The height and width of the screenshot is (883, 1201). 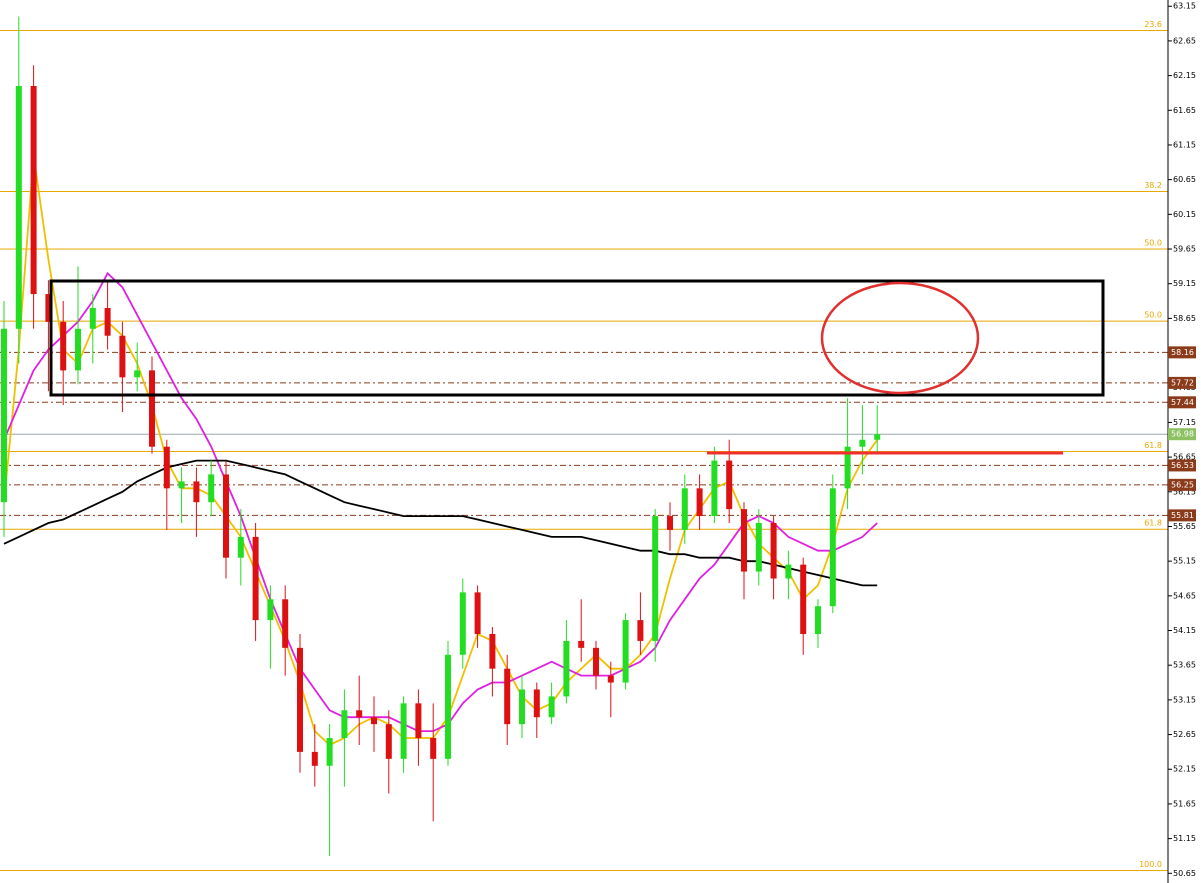 I want to click on current-price-label: 56.98, so click(x=1182, y=434).